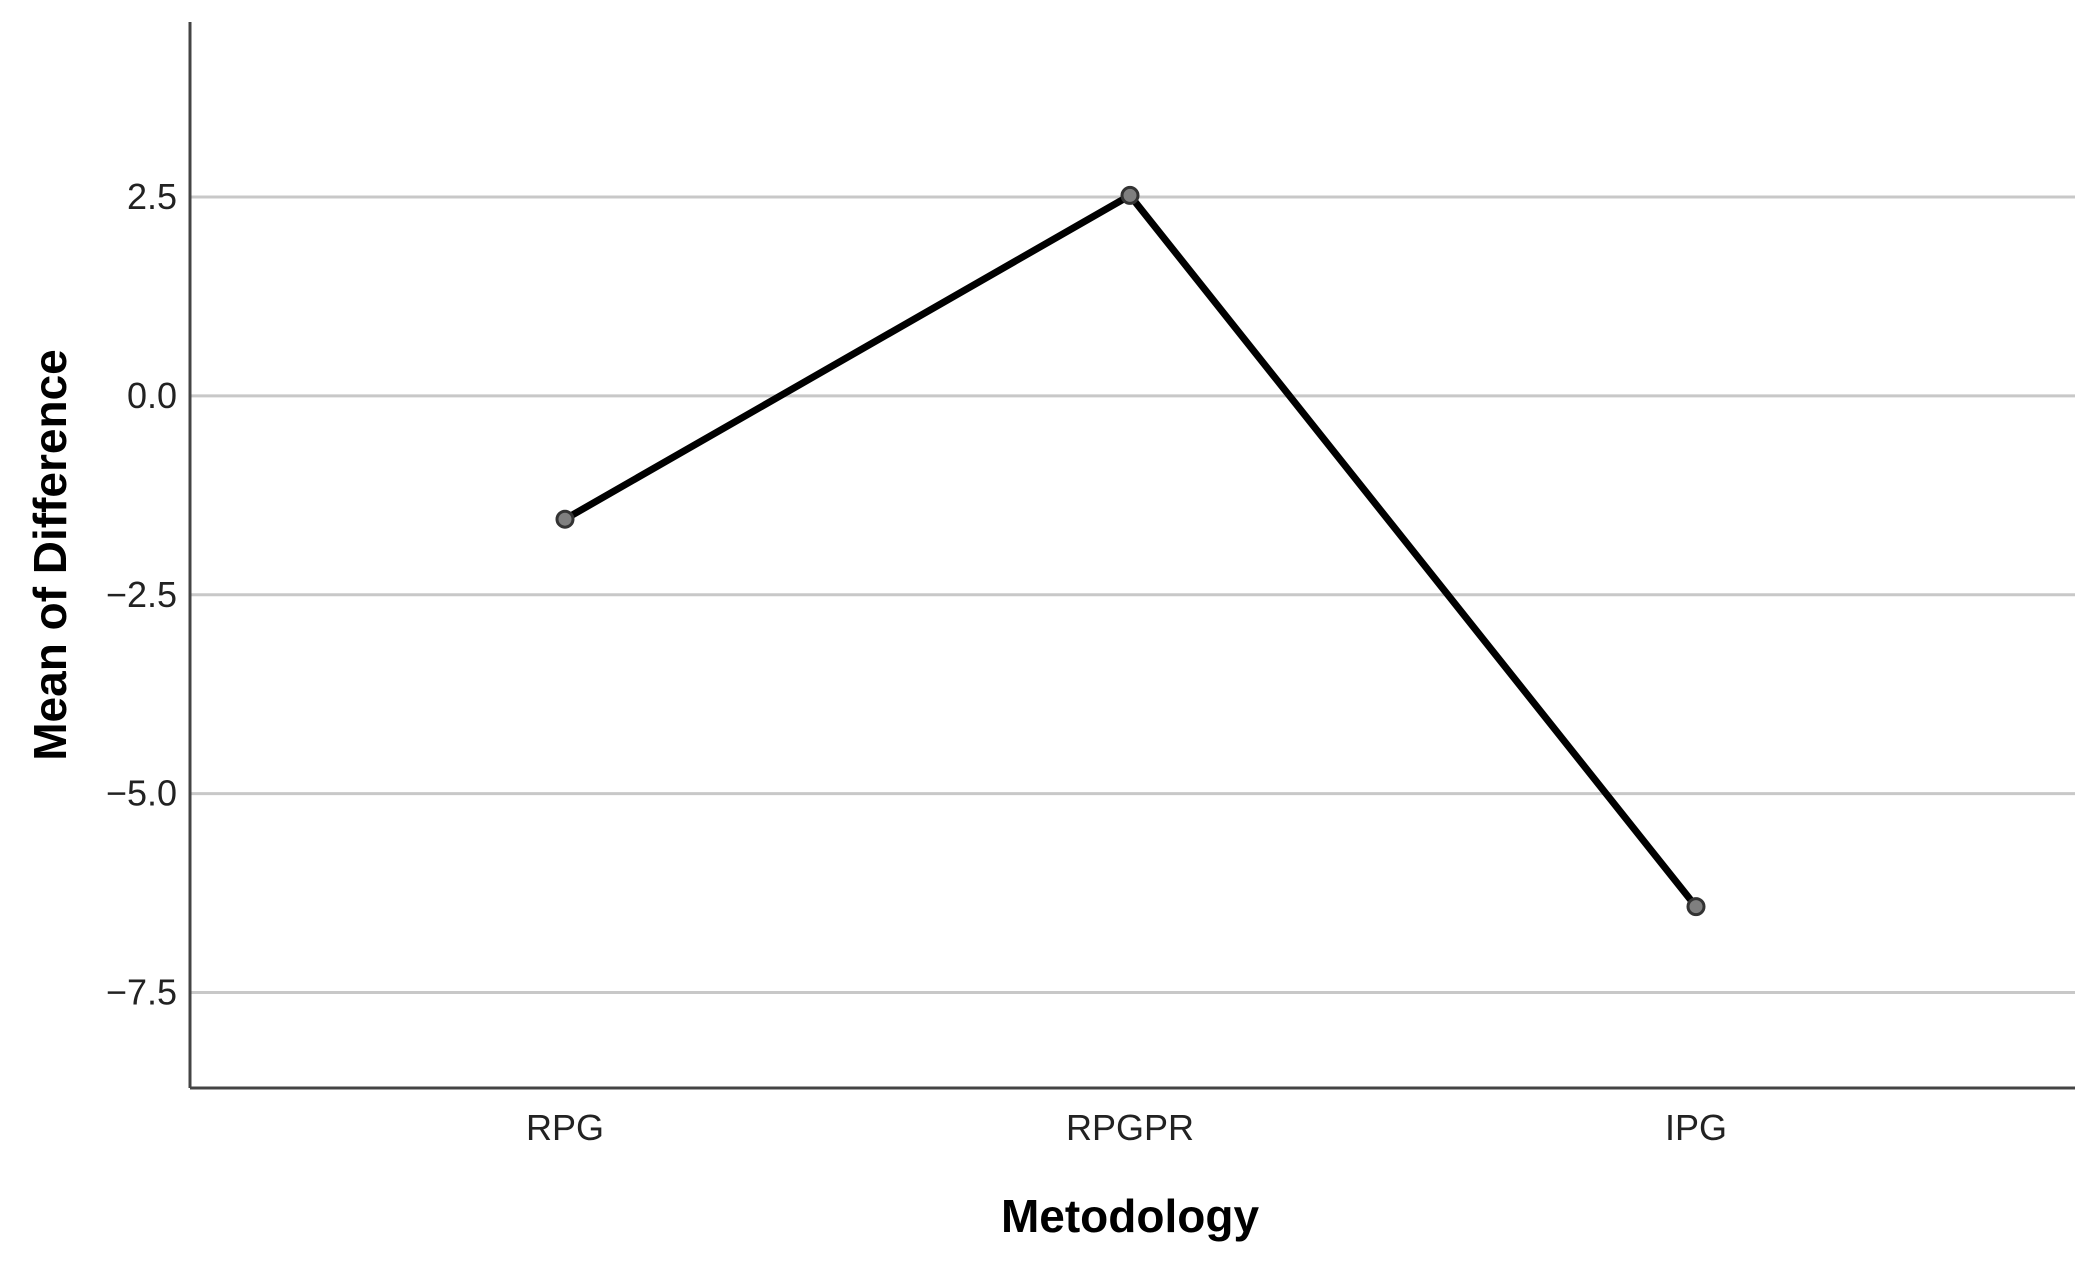  Describe the element at coordinates (50, 555) in the screenshot. I see `y-axis-title: Mean of Difference` at that location.